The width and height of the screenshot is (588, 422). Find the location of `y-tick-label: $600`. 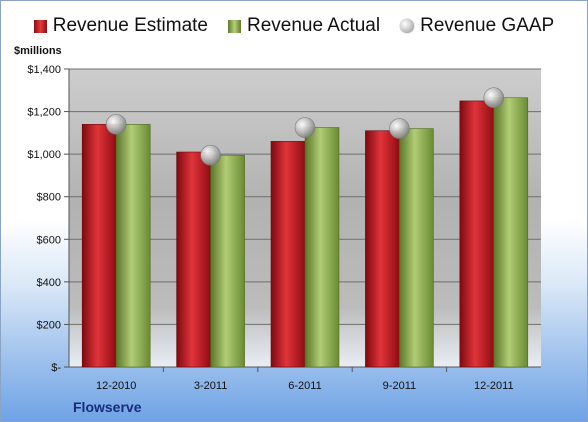

y-tick-label: $600 is located at coordinates (49, 240).